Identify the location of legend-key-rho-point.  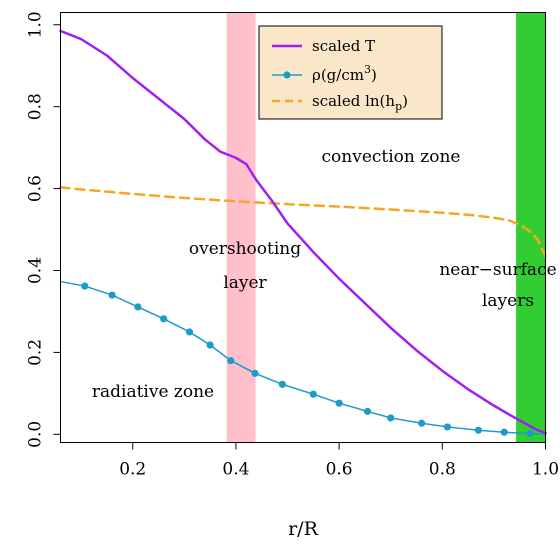
(287, 75).